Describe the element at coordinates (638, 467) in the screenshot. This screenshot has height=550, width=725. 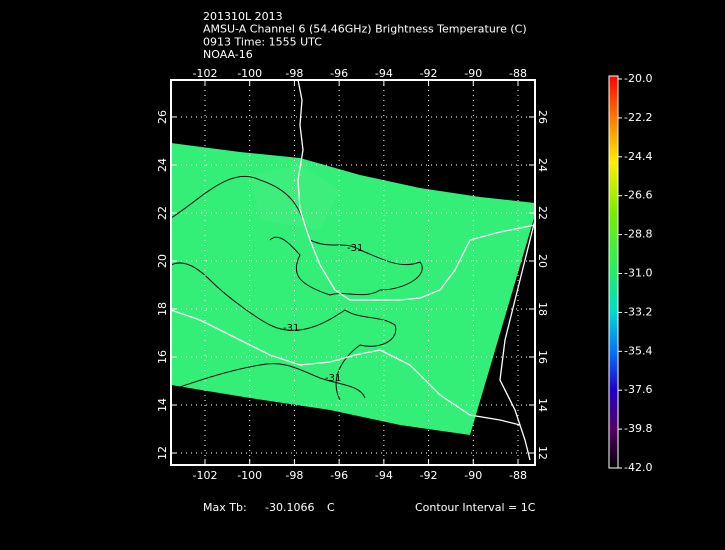
I see `colorbar-label: -42.0` at that location.